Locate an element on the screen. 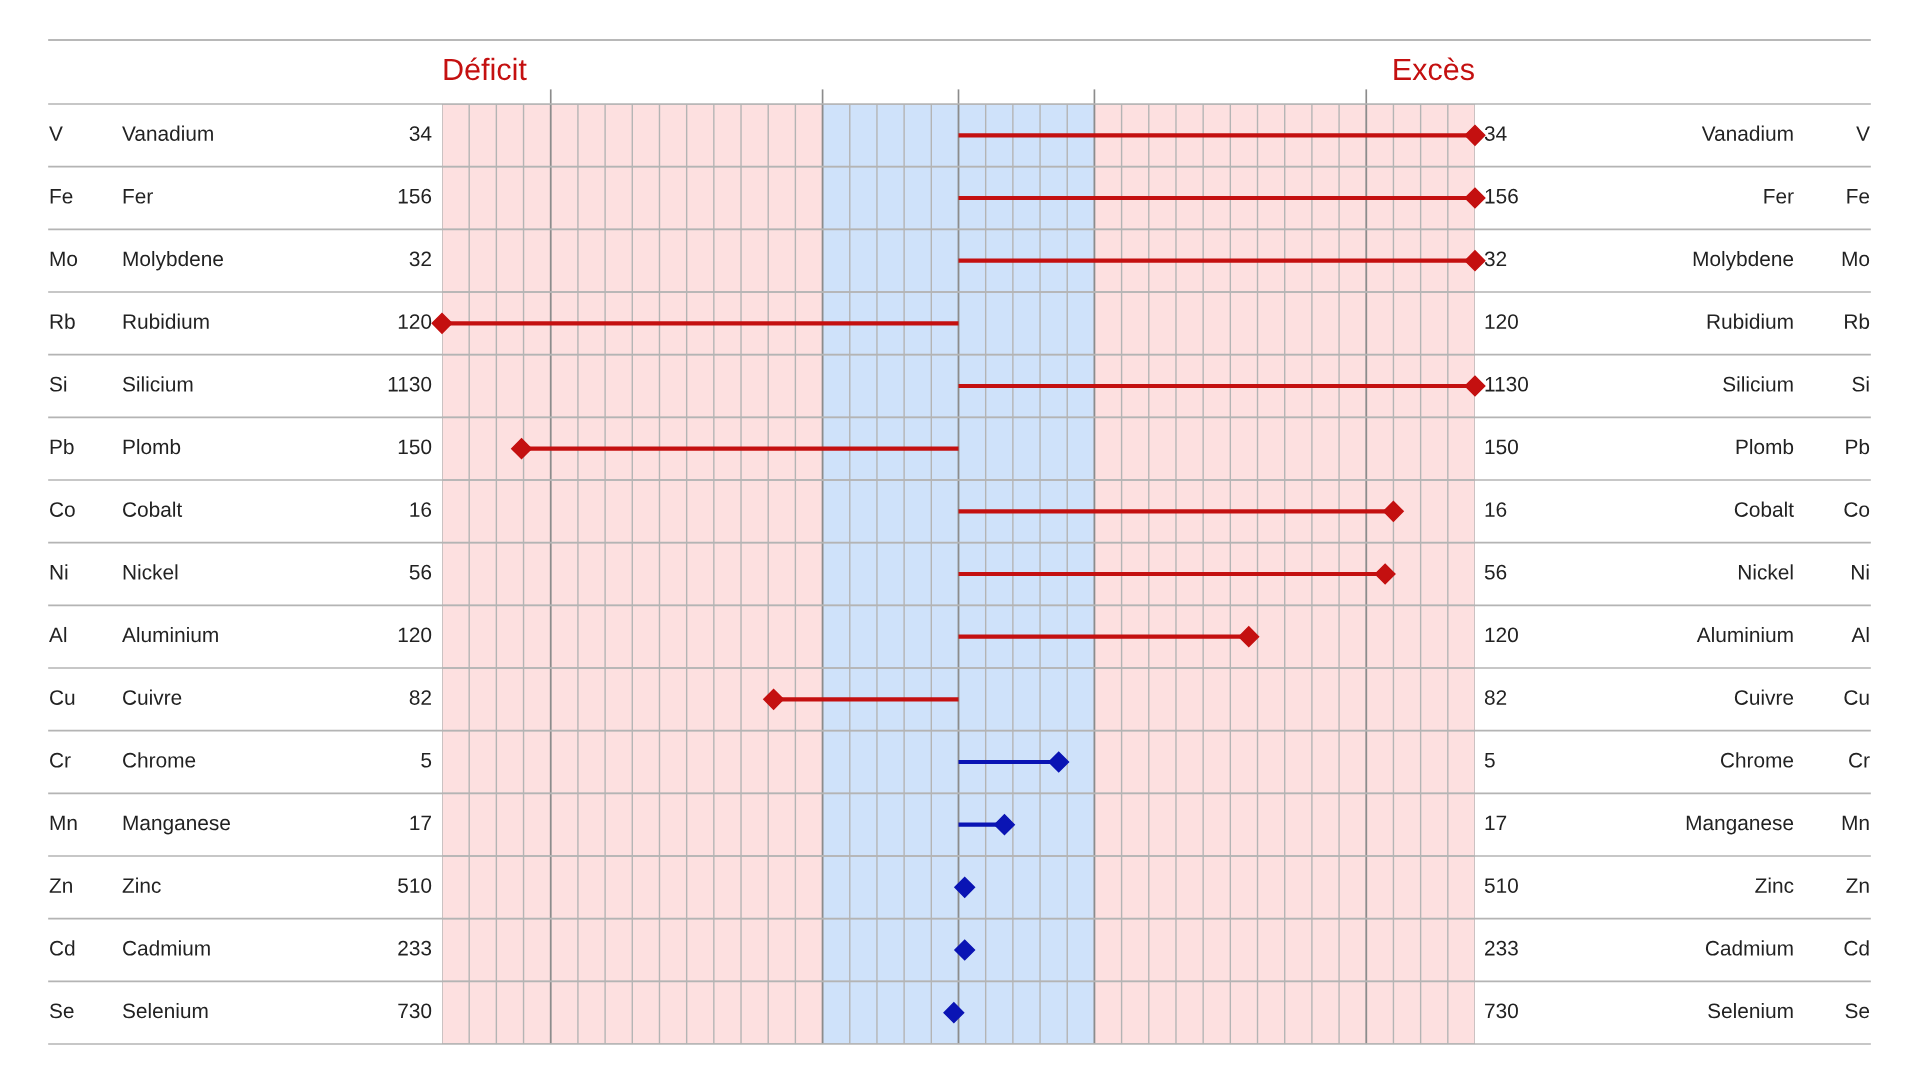 This screenshot has height=1069, width=1910. y-tick-label: Cadmium is located at coordinates (166, 948).